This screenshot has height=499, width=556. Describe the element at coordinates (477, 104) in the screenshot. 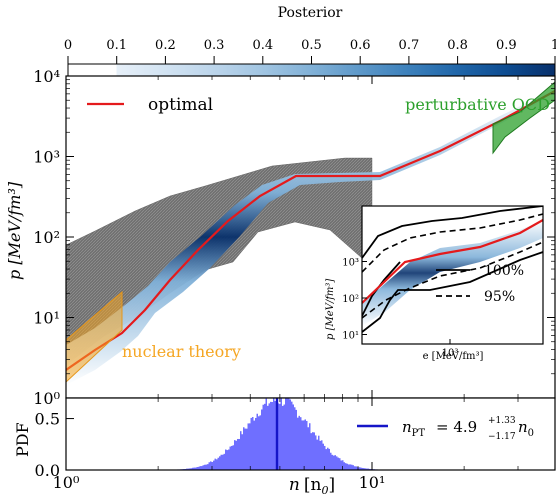

I see `pqcd-label: perturbative QCD` at that location.